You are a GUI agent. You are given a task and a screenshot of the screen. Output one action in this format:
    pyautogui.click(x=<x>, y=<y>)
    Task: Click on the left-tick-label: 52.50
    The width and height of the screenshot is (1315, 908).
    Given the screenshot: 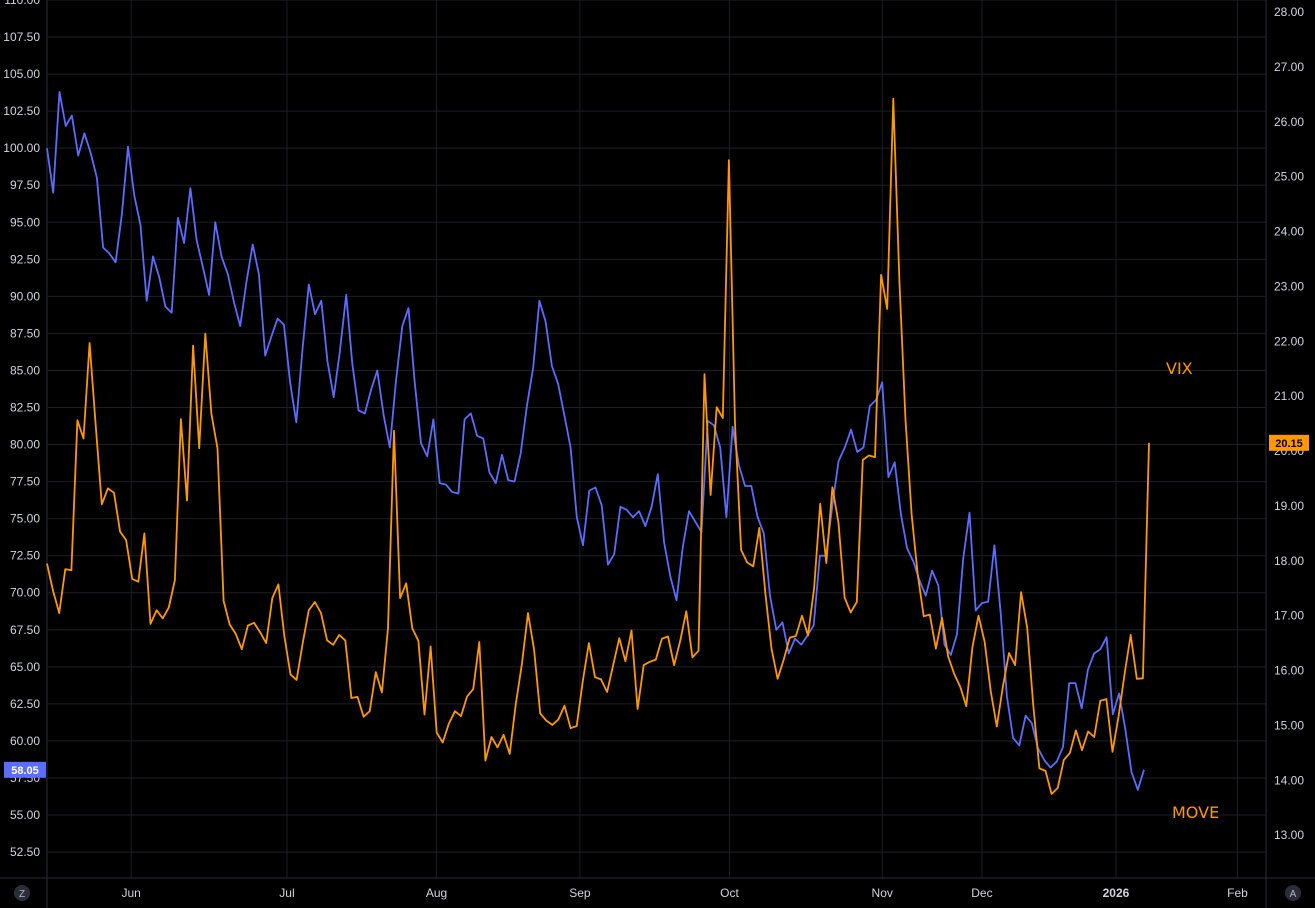 What is the action you would take?
    pyautogui.click(x=25, y=852)
    